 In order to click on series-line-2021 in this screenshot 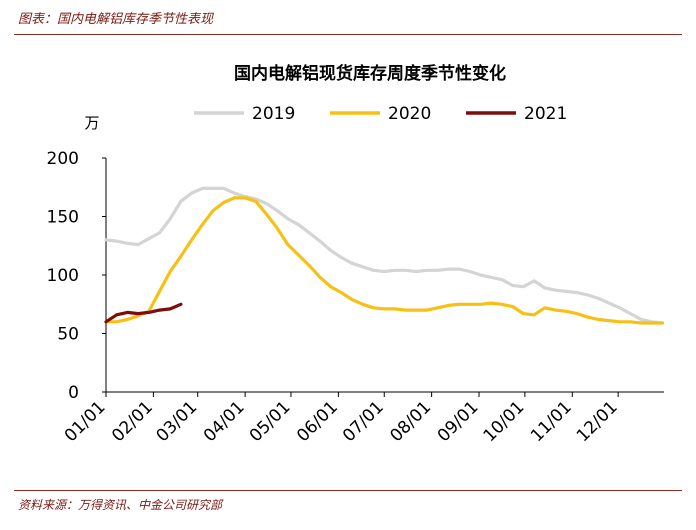, I will do `click(143, 313)`.